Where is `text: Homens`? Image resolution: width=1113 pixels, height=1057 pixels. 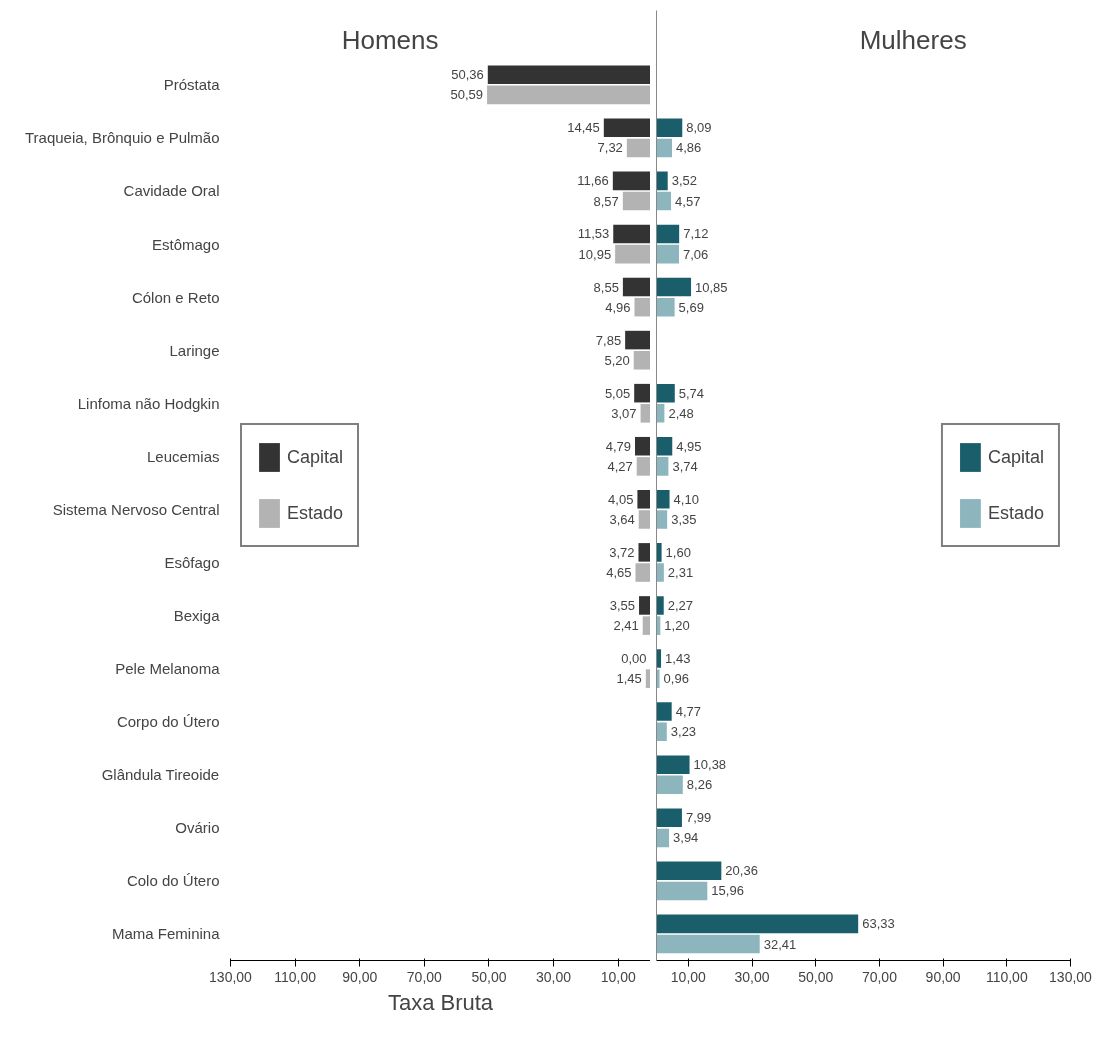 text: Homens is located at coordinates (390, 39).